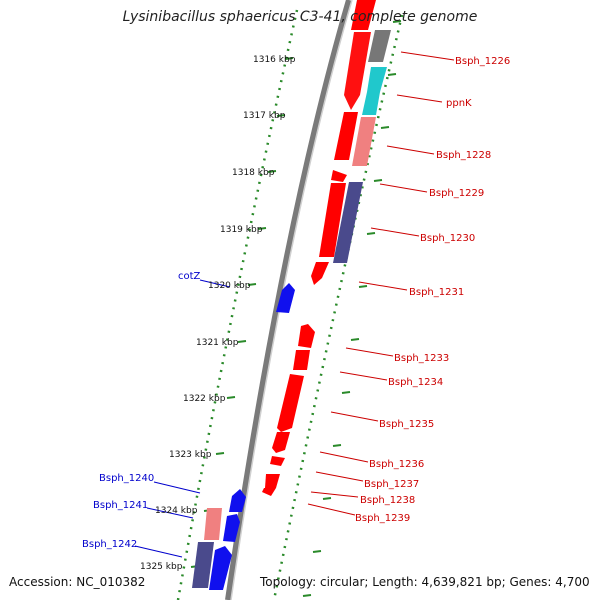 The image size is (600, 600). Describe the element at coordinates (120, 505) in the screenshot. I see `gene-label: Bsph_1241` at that location.